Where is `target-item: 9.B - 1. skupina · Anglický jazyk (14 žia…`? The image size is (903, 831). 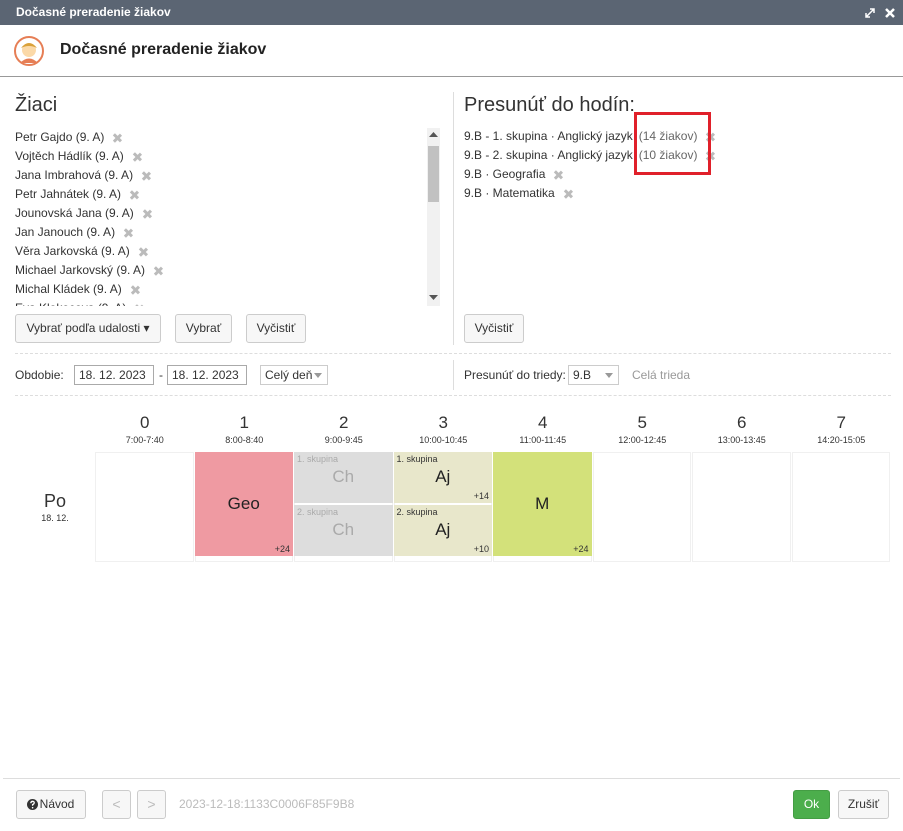
target-item: 9.B - 1. skupina · Anglický jazyk (14 žia… is located at coordinates (679, 136).